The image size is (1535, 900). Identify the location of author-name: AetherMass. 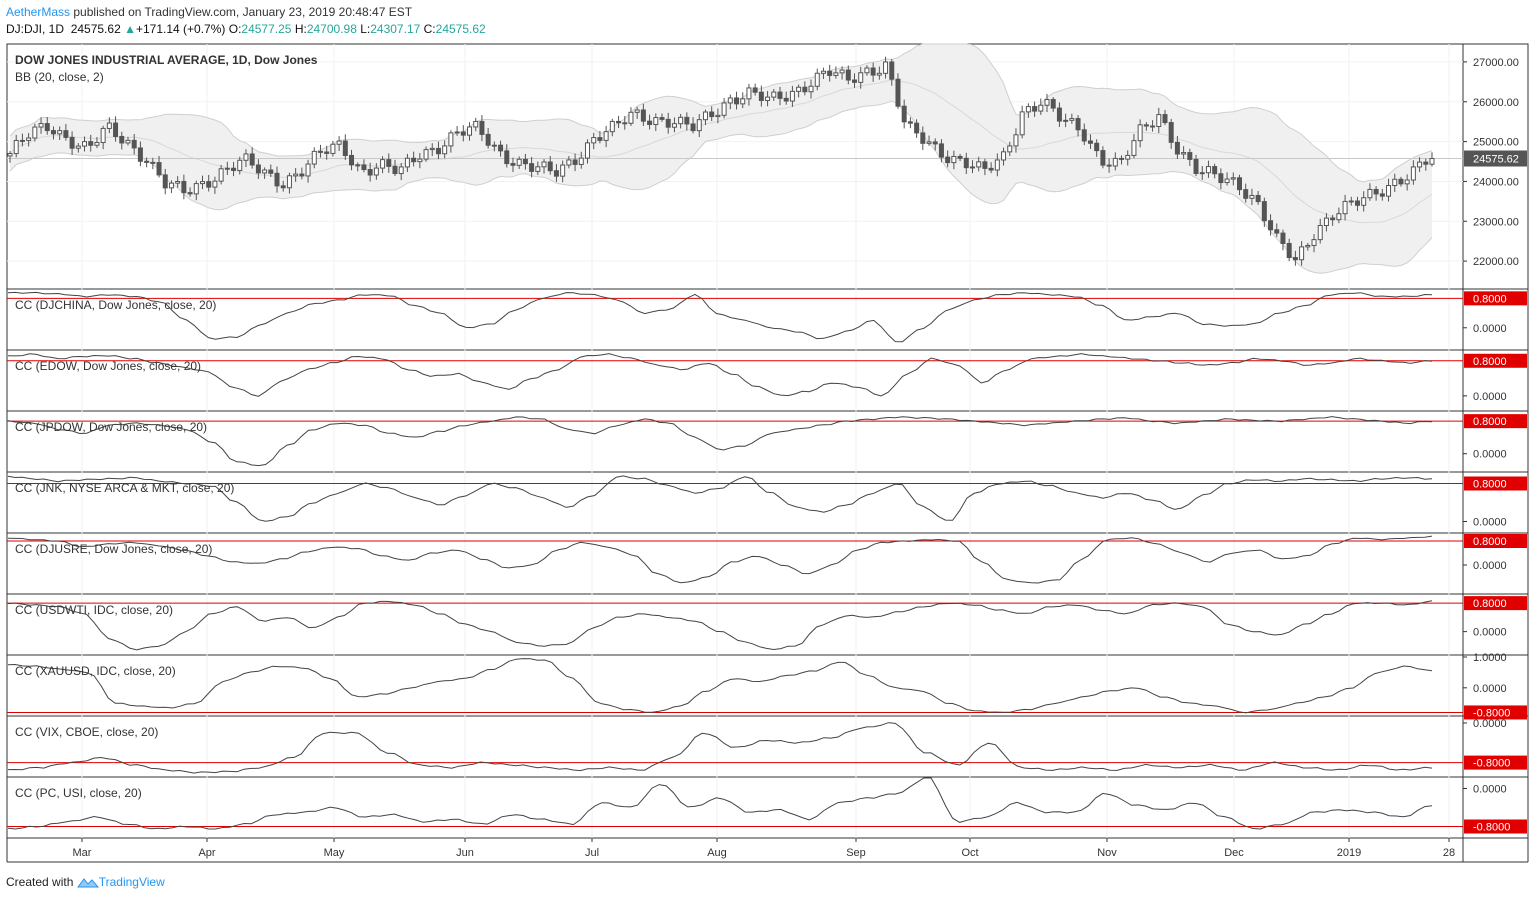
(38, 12).